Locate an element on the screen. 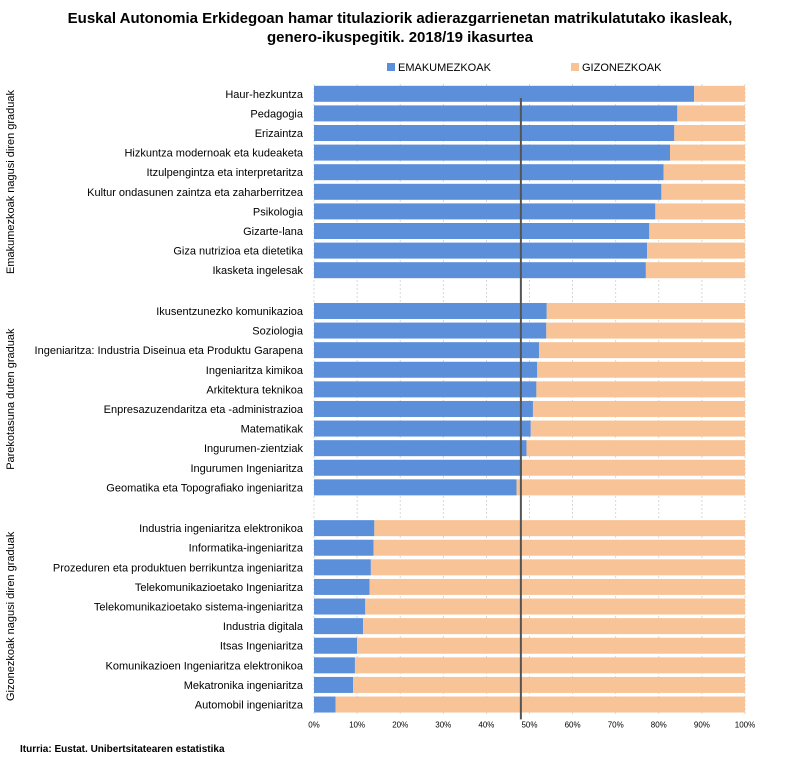  legend: EMAKUMEZKOAK GIZONEZKOAK is located at coordinates (524, 68).